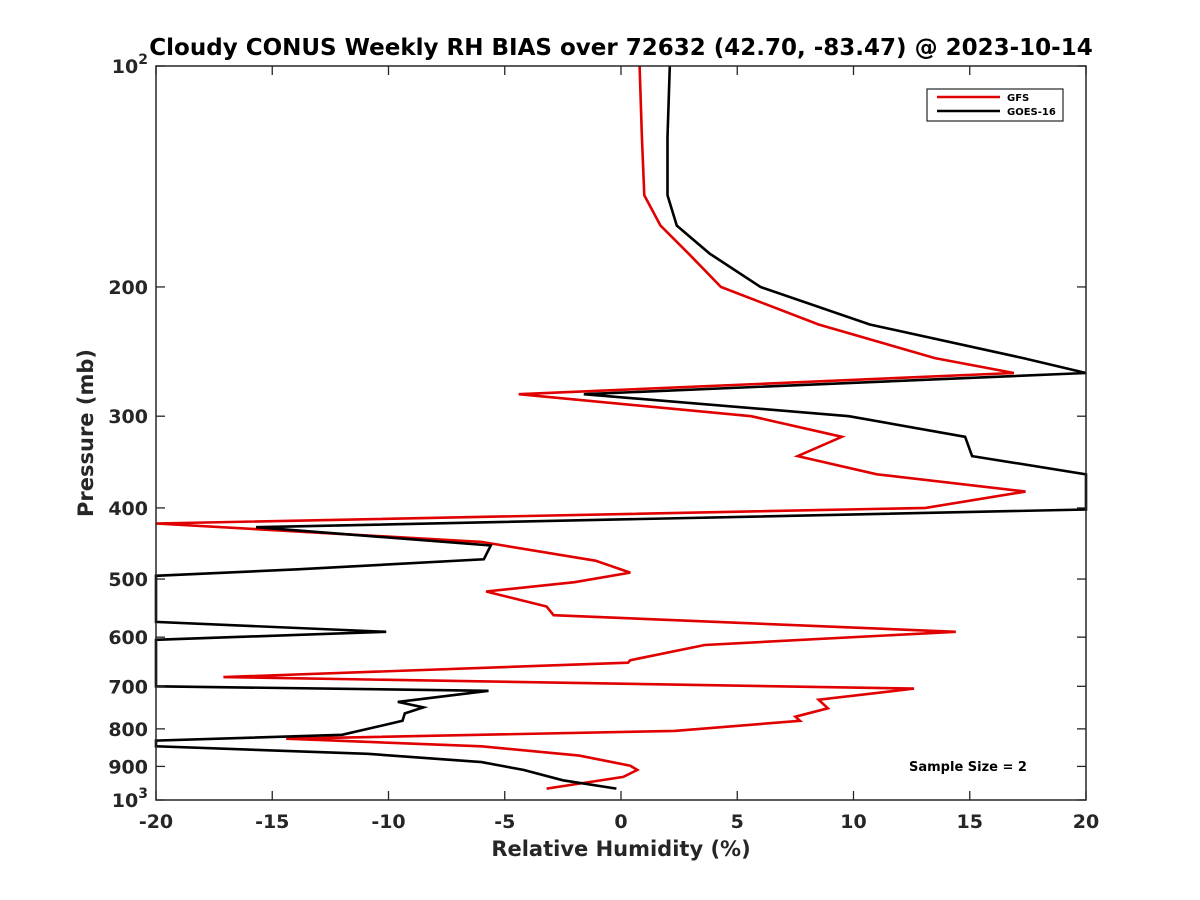  What do you see at coordinates (128, 638) in the screenshot?
I see `y-tick-label: 600` at bounding box center [128, 638].